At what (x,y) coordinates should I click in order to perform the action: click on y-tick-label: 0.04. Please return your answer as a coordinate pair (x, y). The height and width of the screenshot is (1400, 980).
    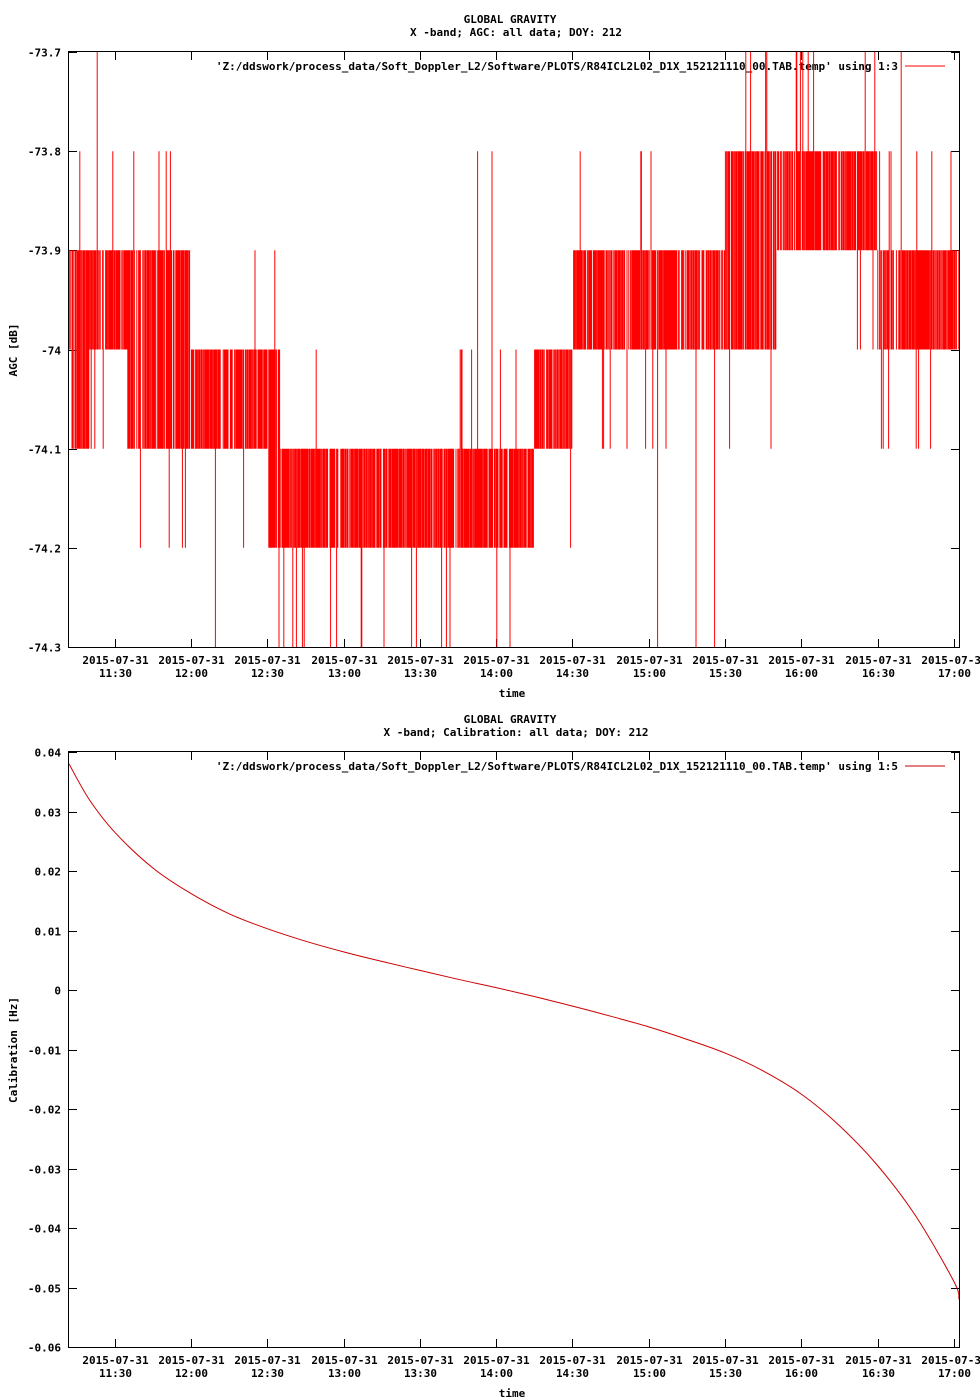
    Looking at the image, I should click on (48, 753).